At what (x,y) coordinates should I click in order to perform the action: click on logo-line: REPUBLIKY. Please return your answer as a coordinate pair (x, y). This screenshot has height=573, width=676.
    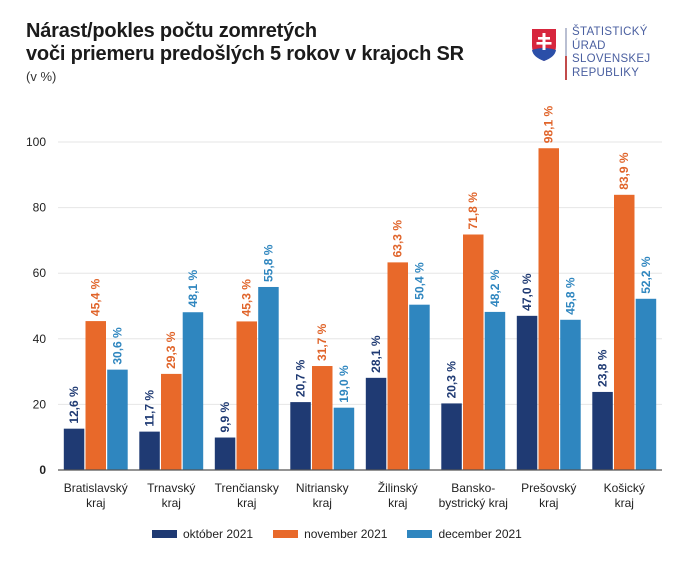
    Looking at the image, I should click on (606, 72).